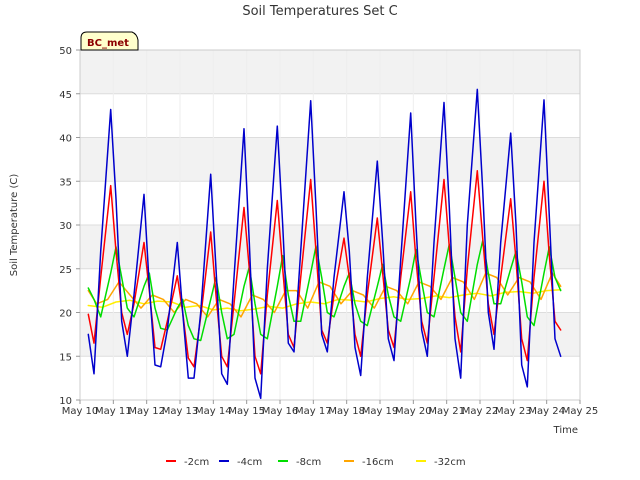 This screenshot has height=480, width=640. I want to click on series-line-minus-16cm, so click(324, 295).